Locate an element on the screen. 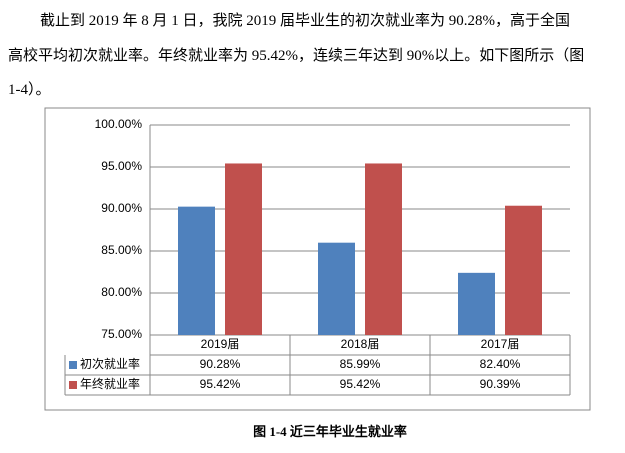  paragraph-line: 1-4）。 is located at coordinates (29, 89).